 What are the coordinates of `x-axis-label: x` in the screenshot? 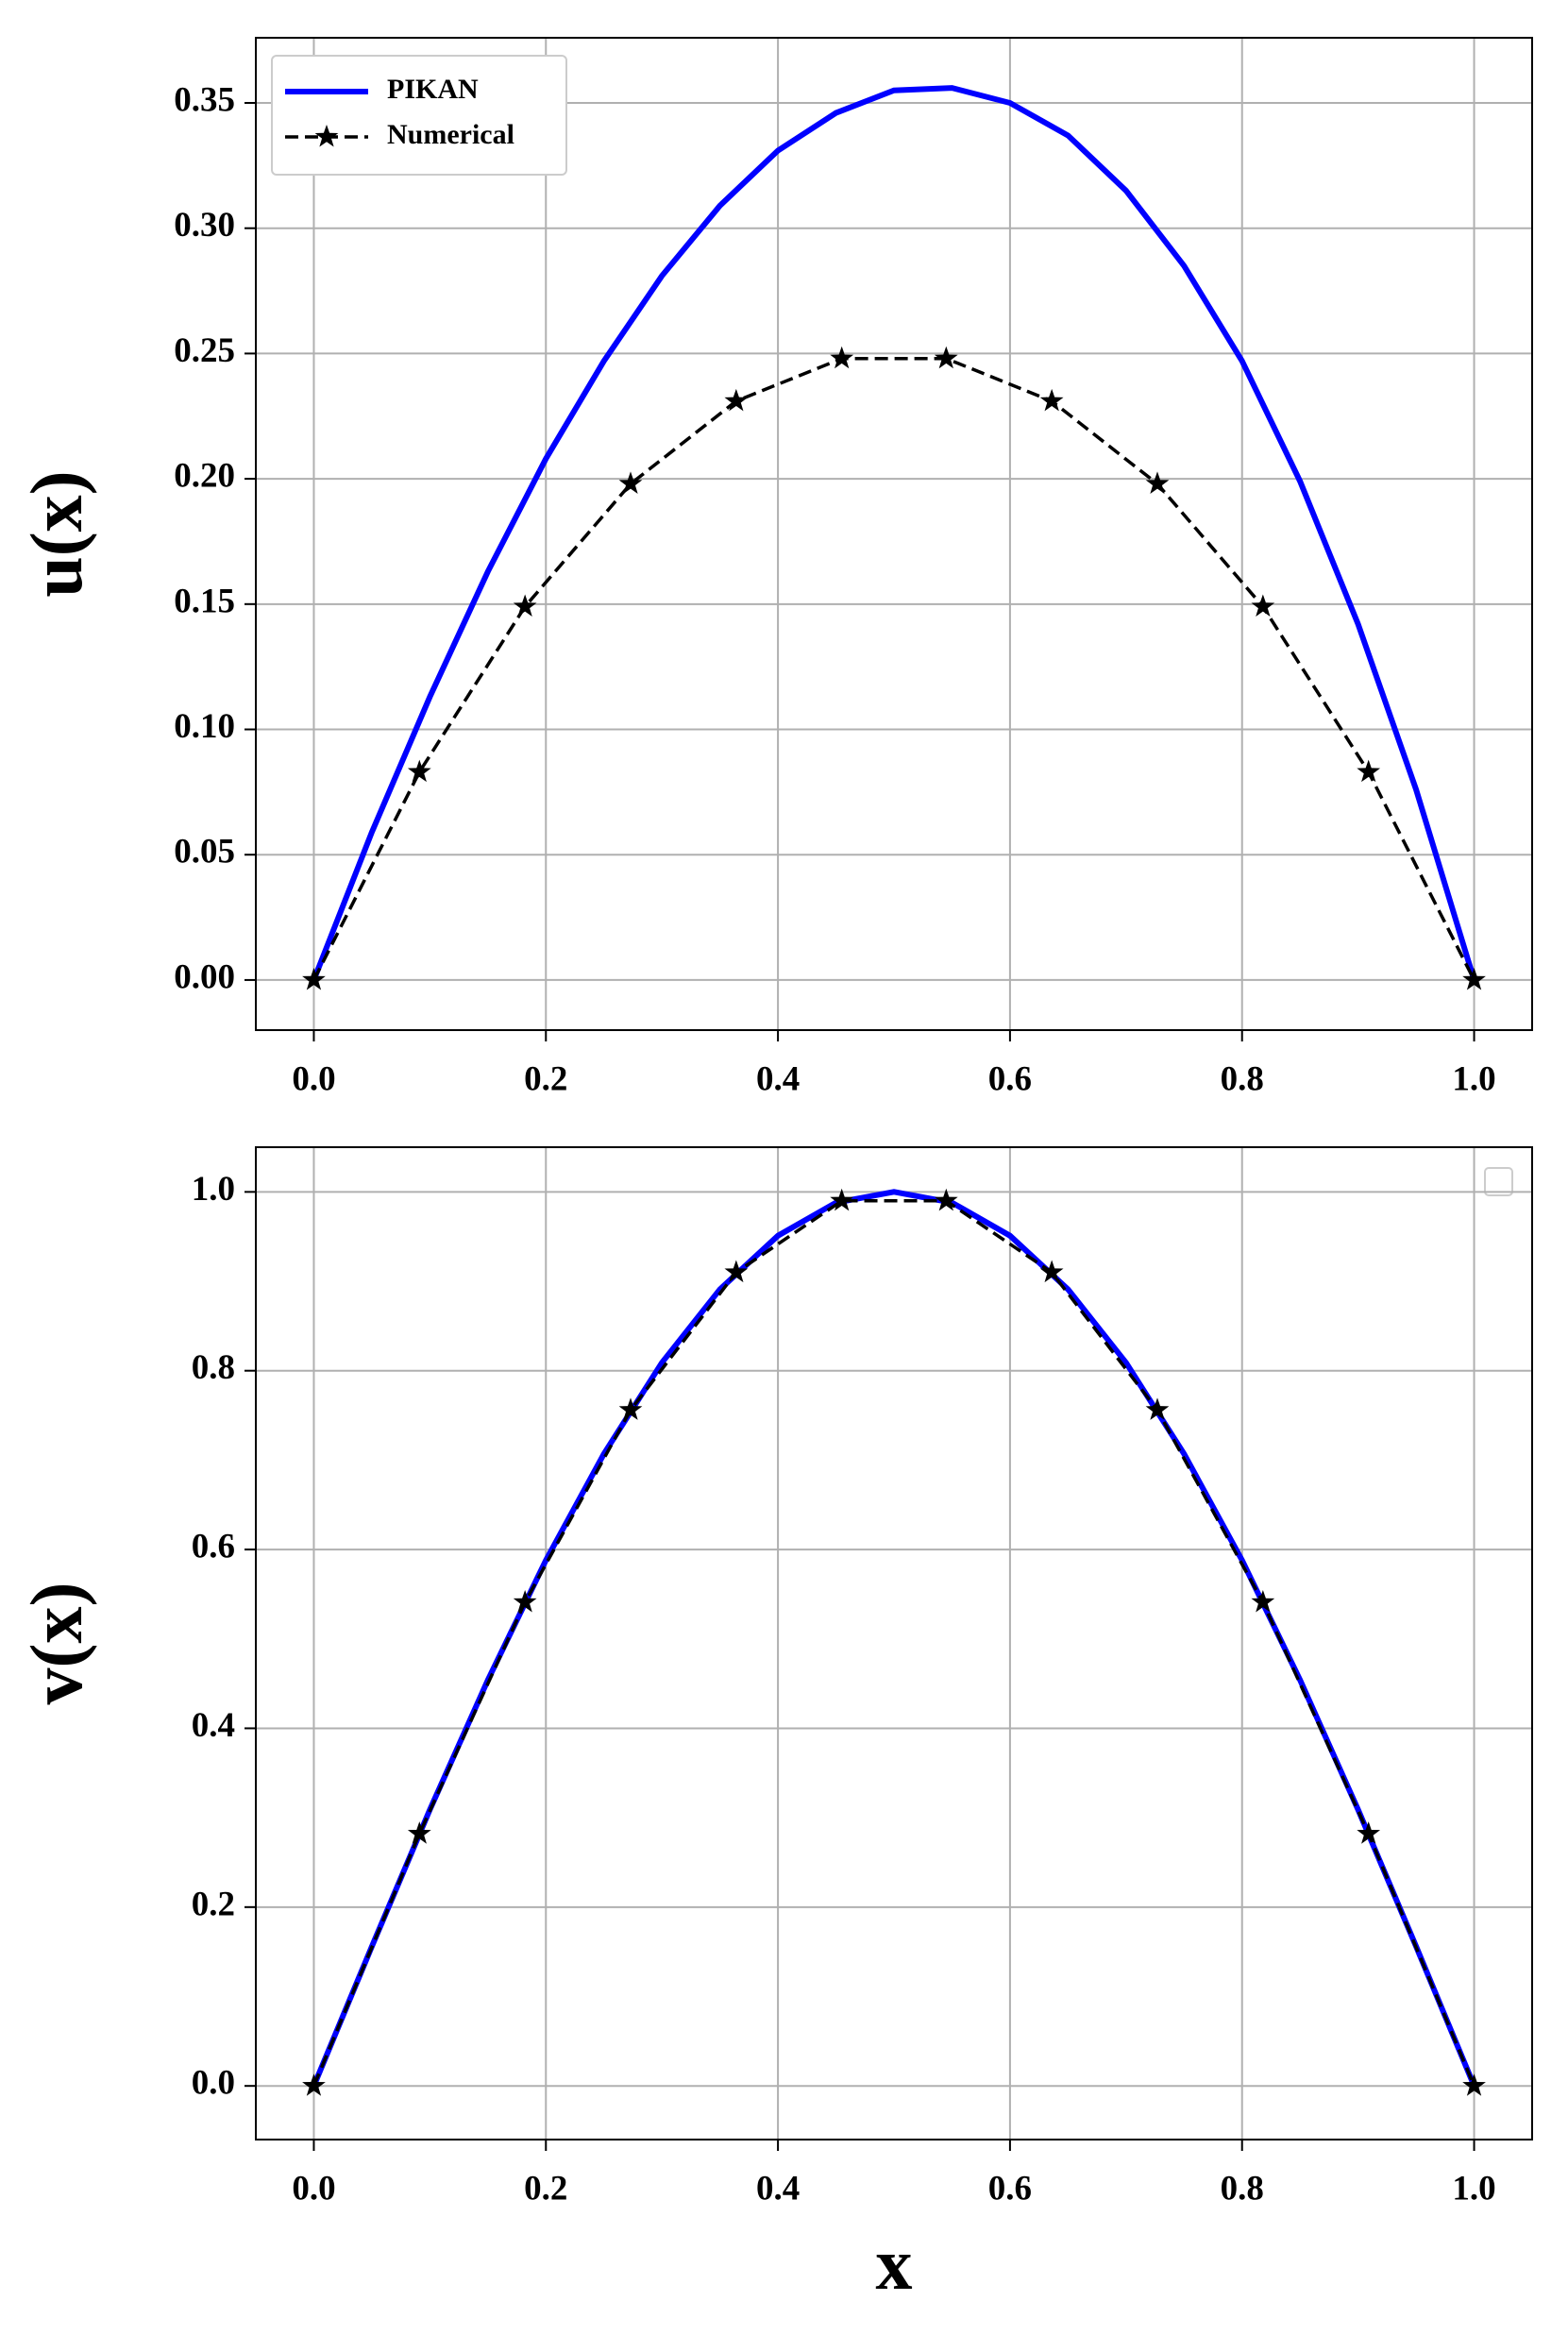 It's located at (895, 2264).